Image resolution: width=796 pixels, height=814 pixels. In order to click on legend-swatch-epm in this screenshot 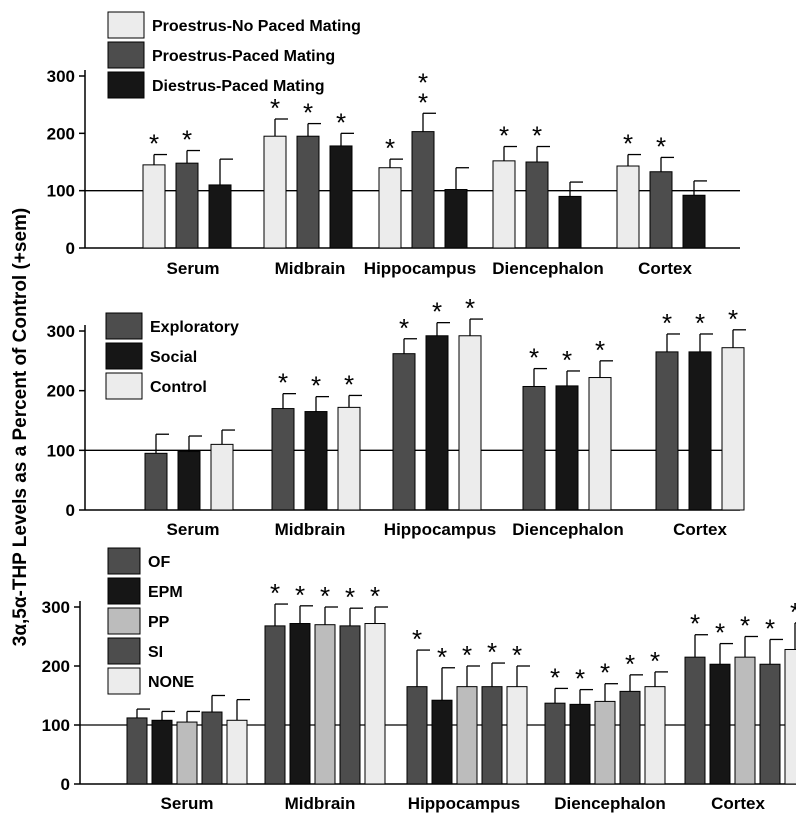, I will do `click(124, 591)`.